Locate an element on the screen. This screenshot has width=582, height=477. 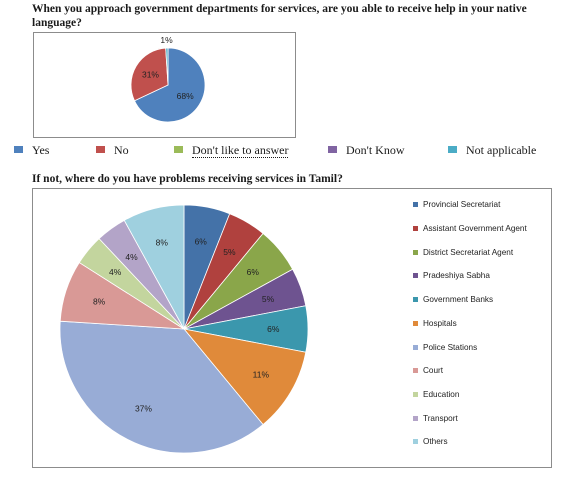
legend-item-pradeshiya-sabha: Pradeshiya Sabha is located at coordinates (480, 276).